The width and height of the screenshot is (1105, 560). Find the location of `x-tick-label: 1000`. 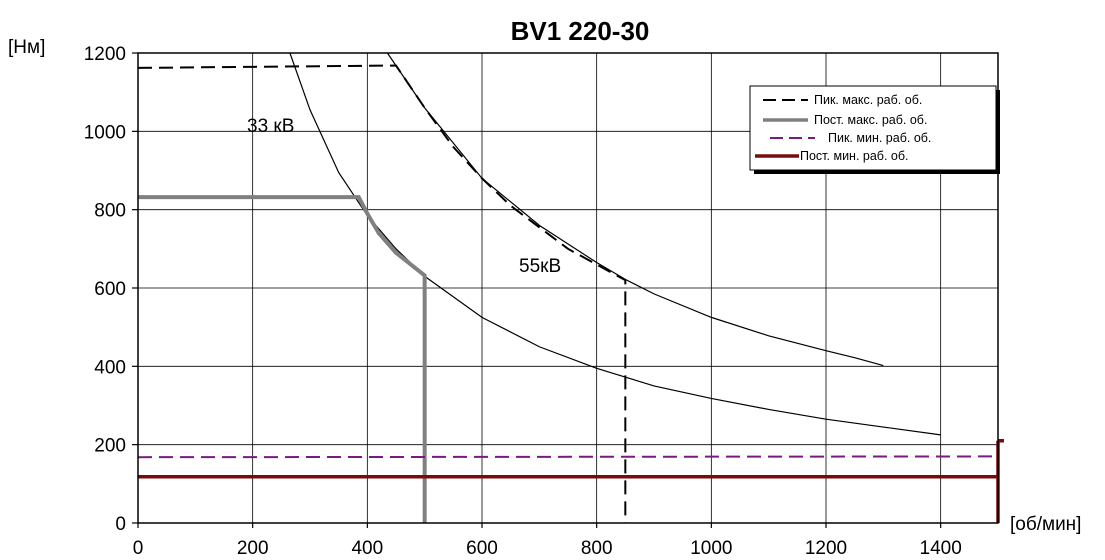

x-tick-label: 1000 is located at coordinates (711, 548).